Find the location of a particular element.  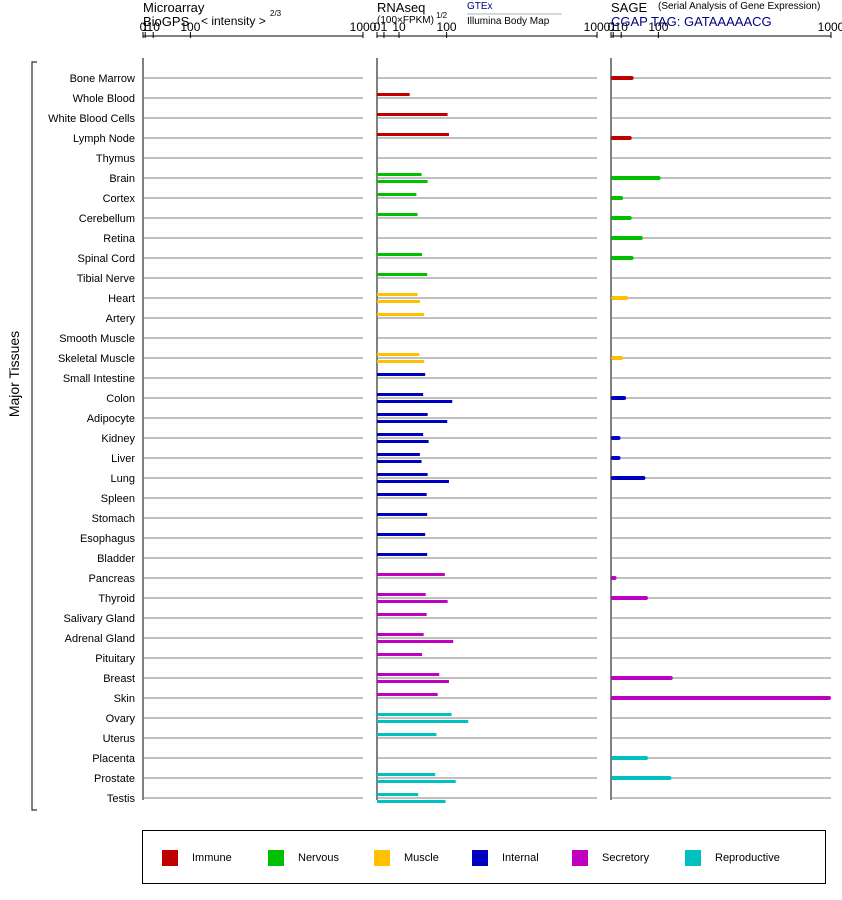

sage-bar-kidney is located at coordinates (616, 438).